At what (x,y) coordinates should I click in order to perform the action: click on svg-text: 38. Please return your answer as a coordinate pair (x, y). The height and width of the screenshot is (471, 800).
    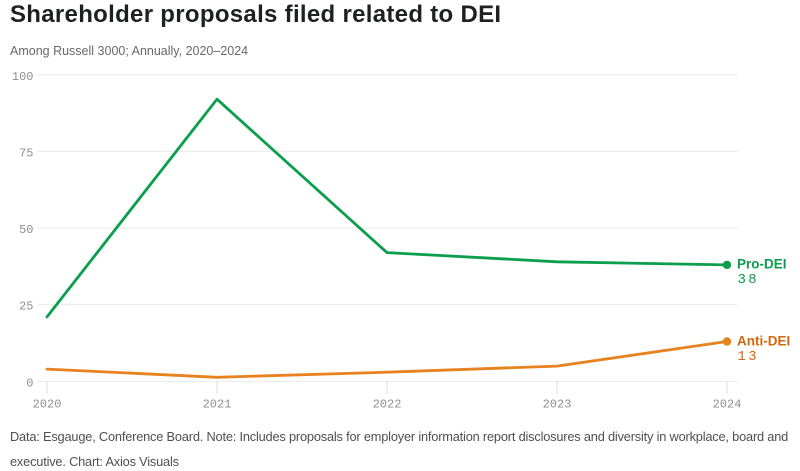
    Looking at the image, I should click on (749, 280).